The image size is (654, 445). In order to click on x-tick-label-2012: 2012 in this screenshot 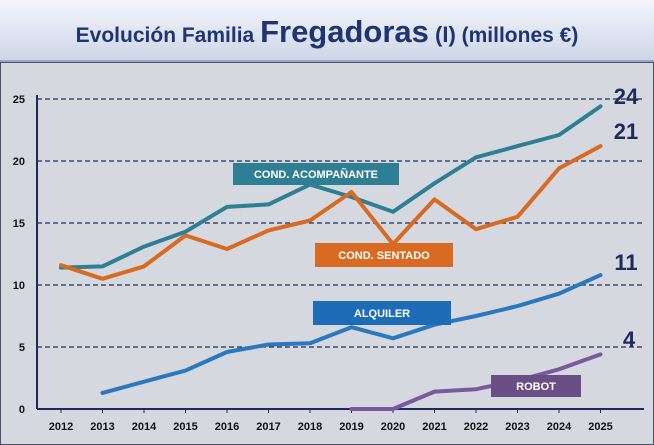, I will do `click(61, 427)`.